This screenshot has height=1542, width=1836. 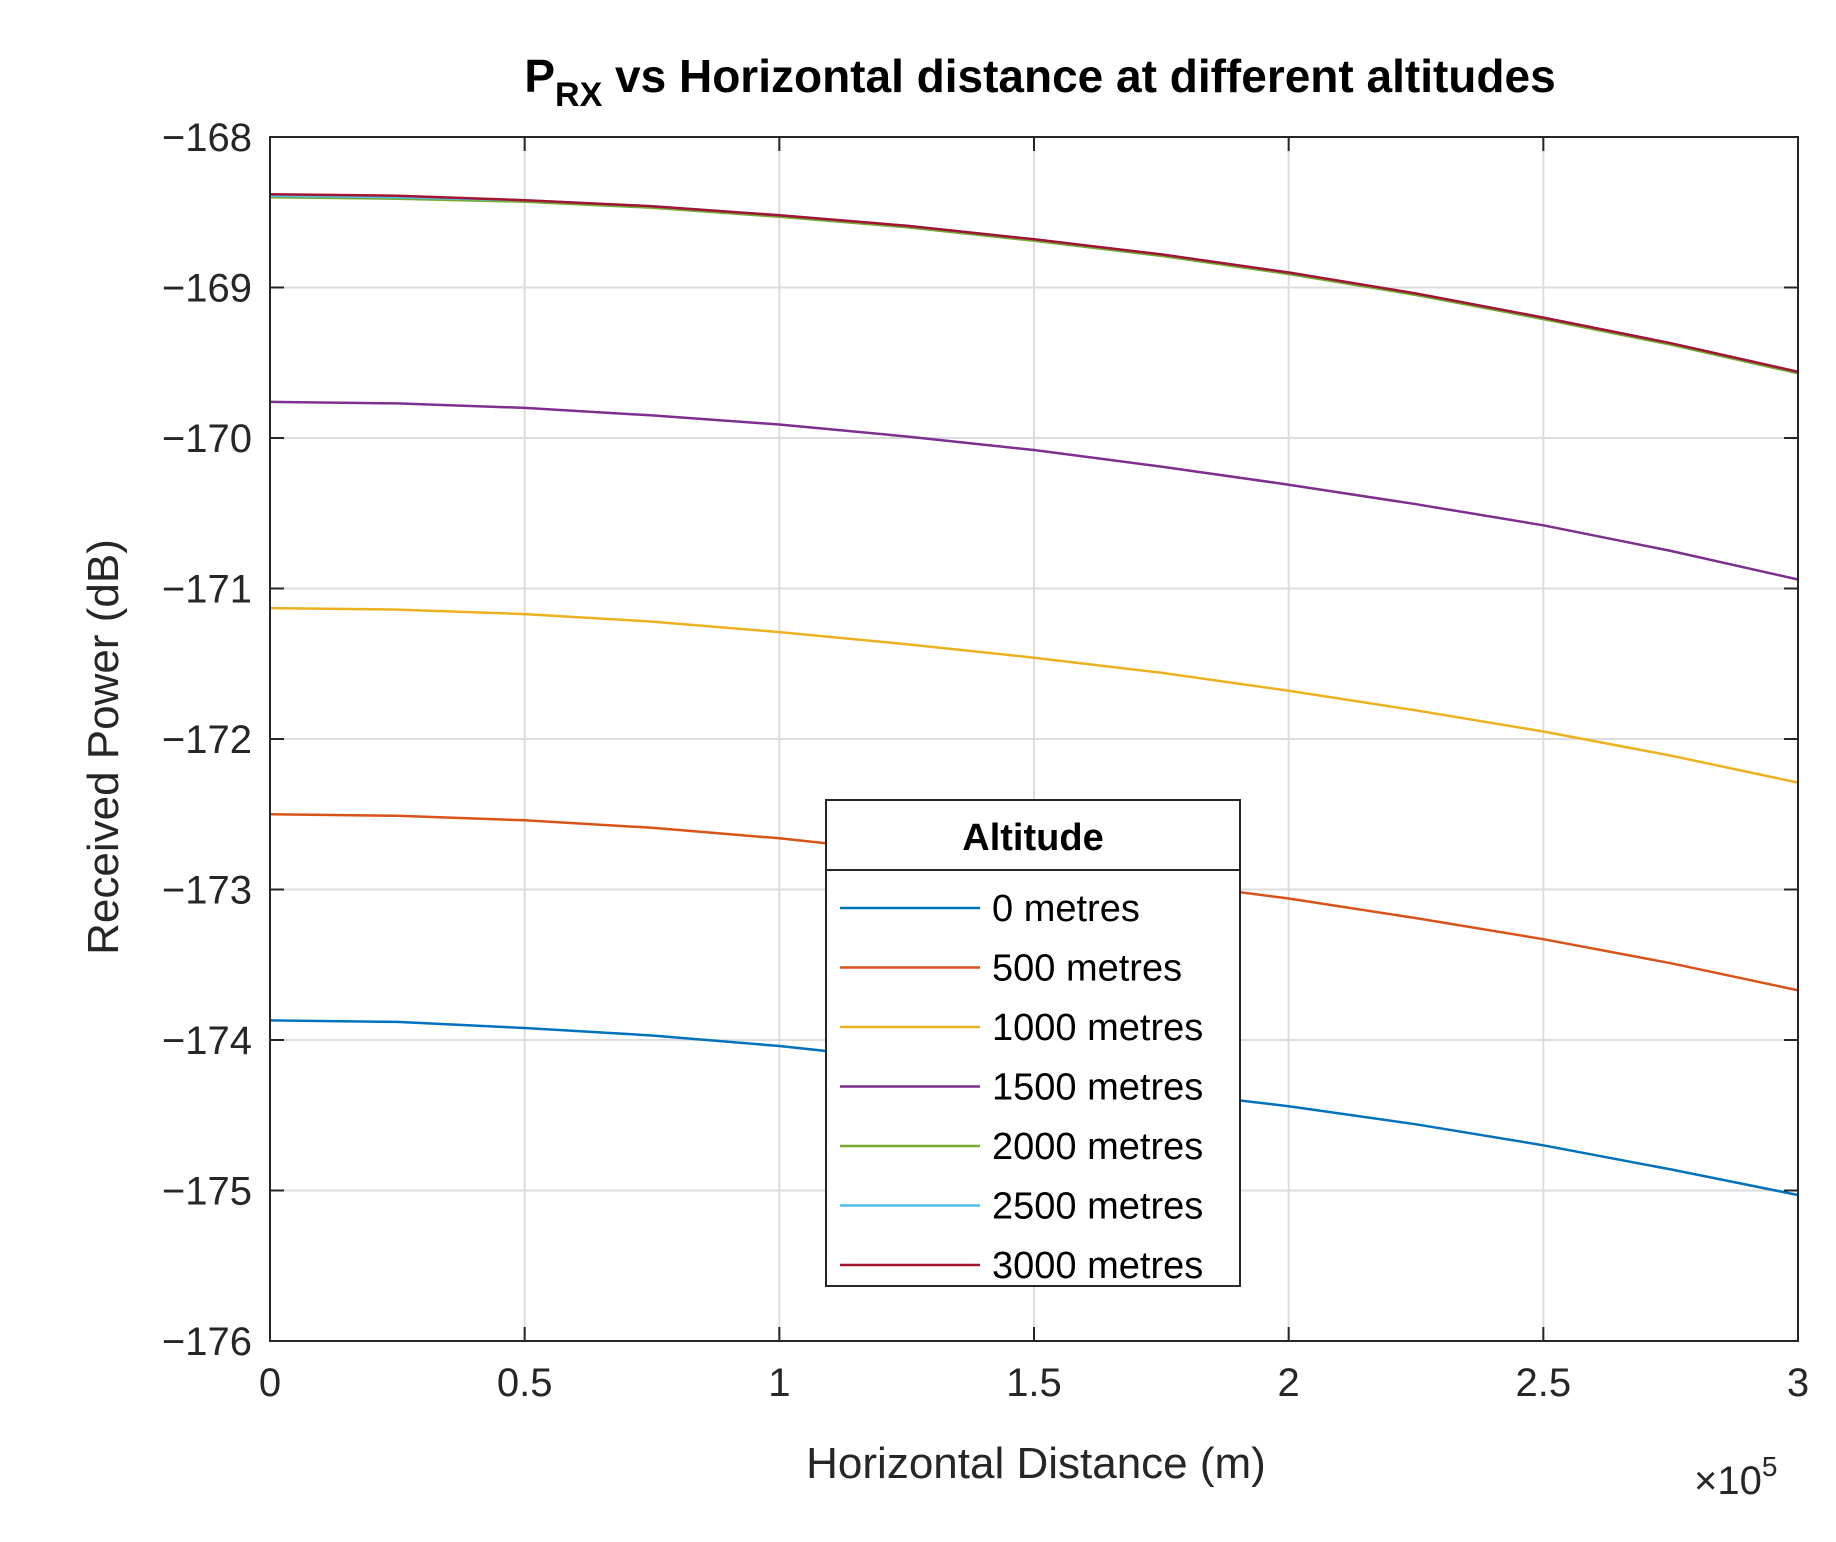 What do you see at coordinates (1066, 909) in the screenshot?
I see `legend-entry-label: 0 metres` at bounding box center [1066, 909].